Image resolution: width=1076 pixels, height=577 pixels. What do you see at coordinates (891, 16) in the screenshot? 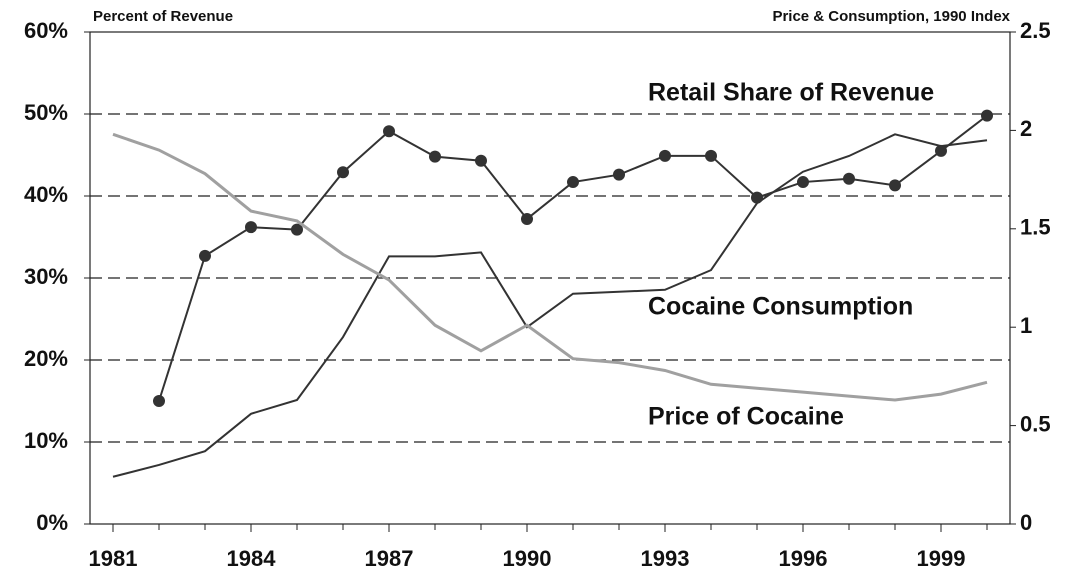
I see `y2-axis-label: Price & Consumption, 1990 Index` at bounding box center [891, 16].